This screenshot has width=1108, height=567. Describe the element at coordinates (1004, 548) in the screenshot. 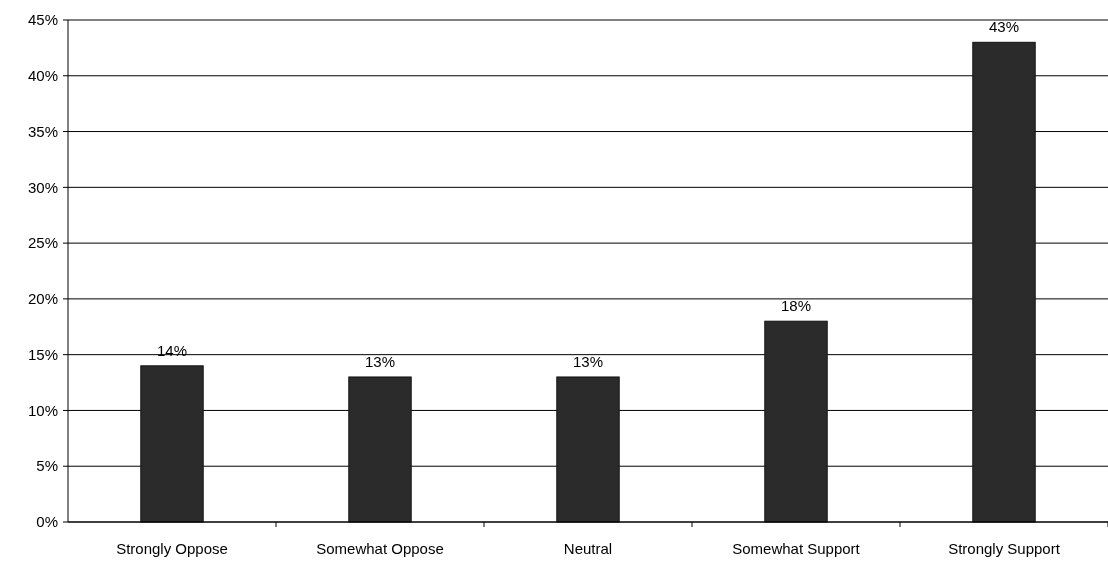

I see `x-tick-label: Strongly Support` at that location.